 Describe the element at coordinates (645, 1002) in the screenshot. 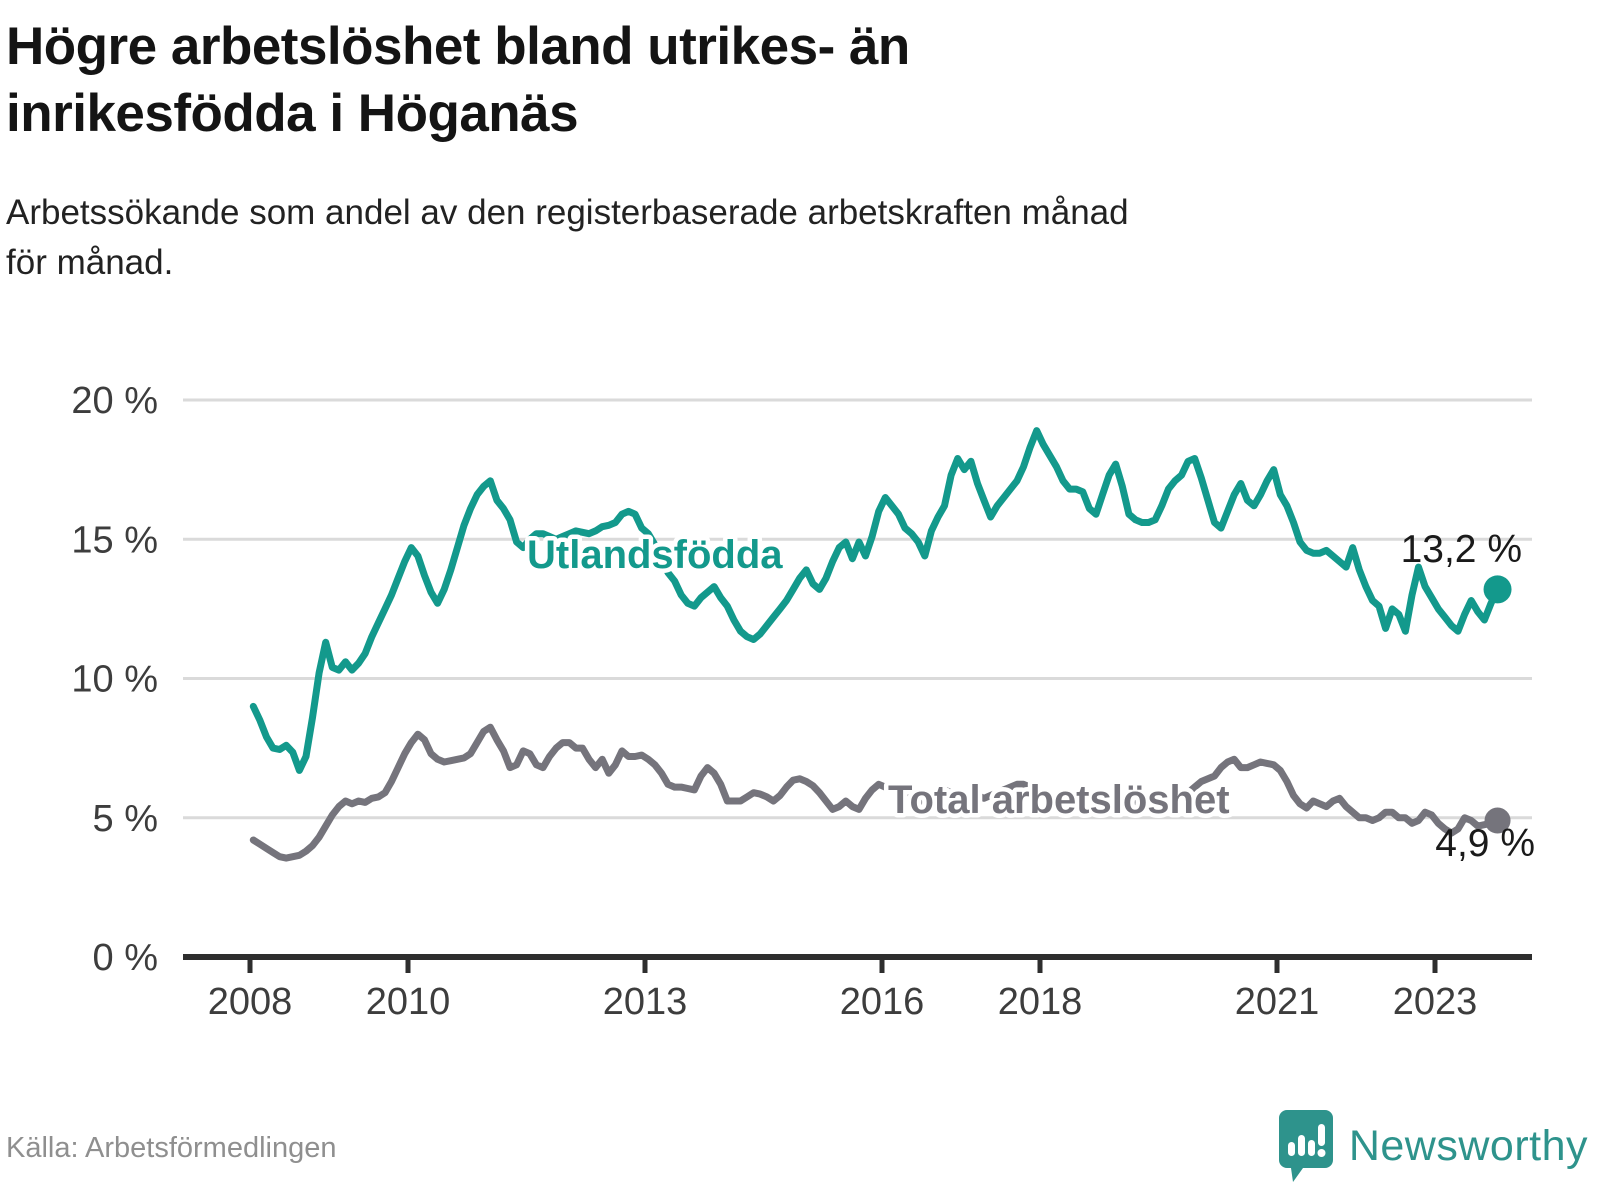

I see `x-axis-label-2013: 2013` at that location.